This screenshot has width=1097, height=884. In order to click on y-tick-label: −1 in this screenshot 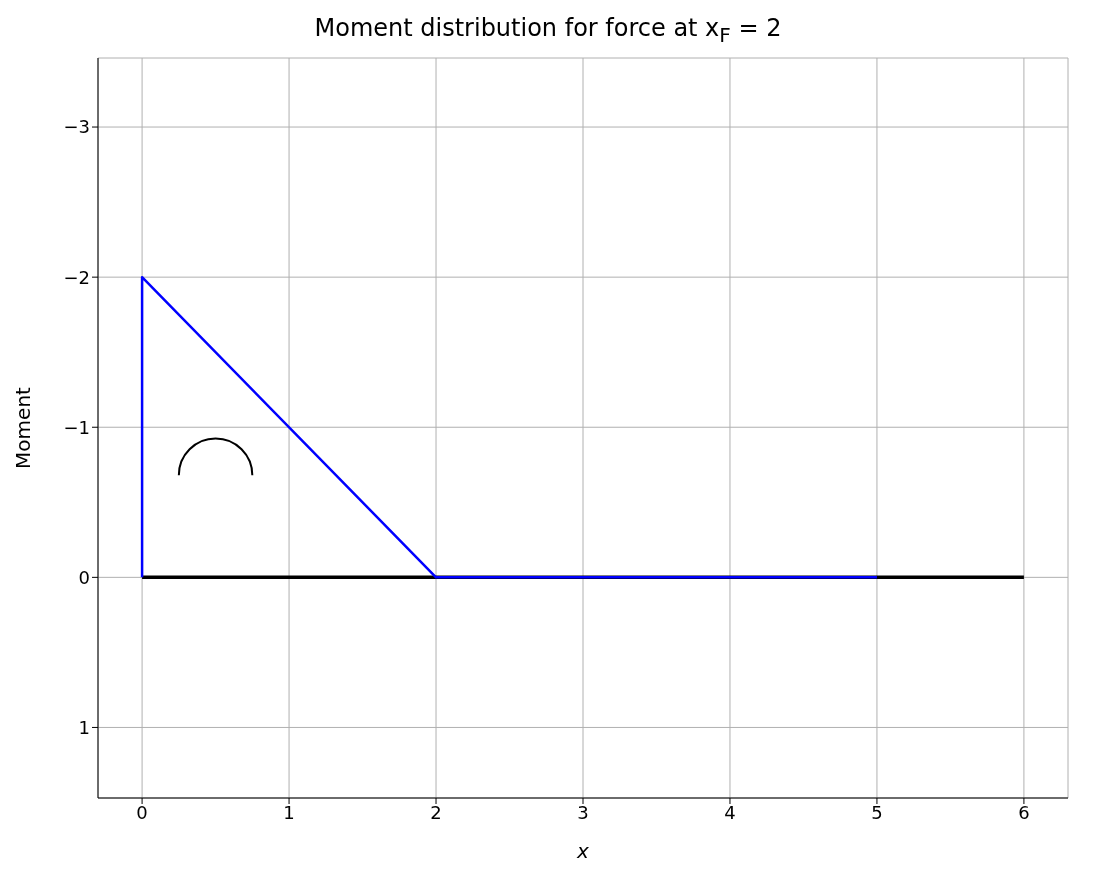, I will do `click(76, 427)`.